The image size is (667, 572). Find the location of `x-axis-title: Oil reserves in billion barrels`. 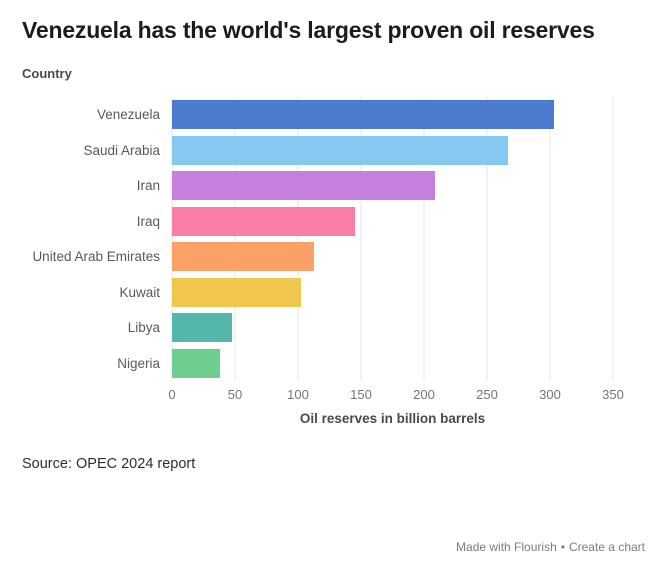

x-axis-title: Oil reserves in billion barrels is located at coordinates (392, 418).